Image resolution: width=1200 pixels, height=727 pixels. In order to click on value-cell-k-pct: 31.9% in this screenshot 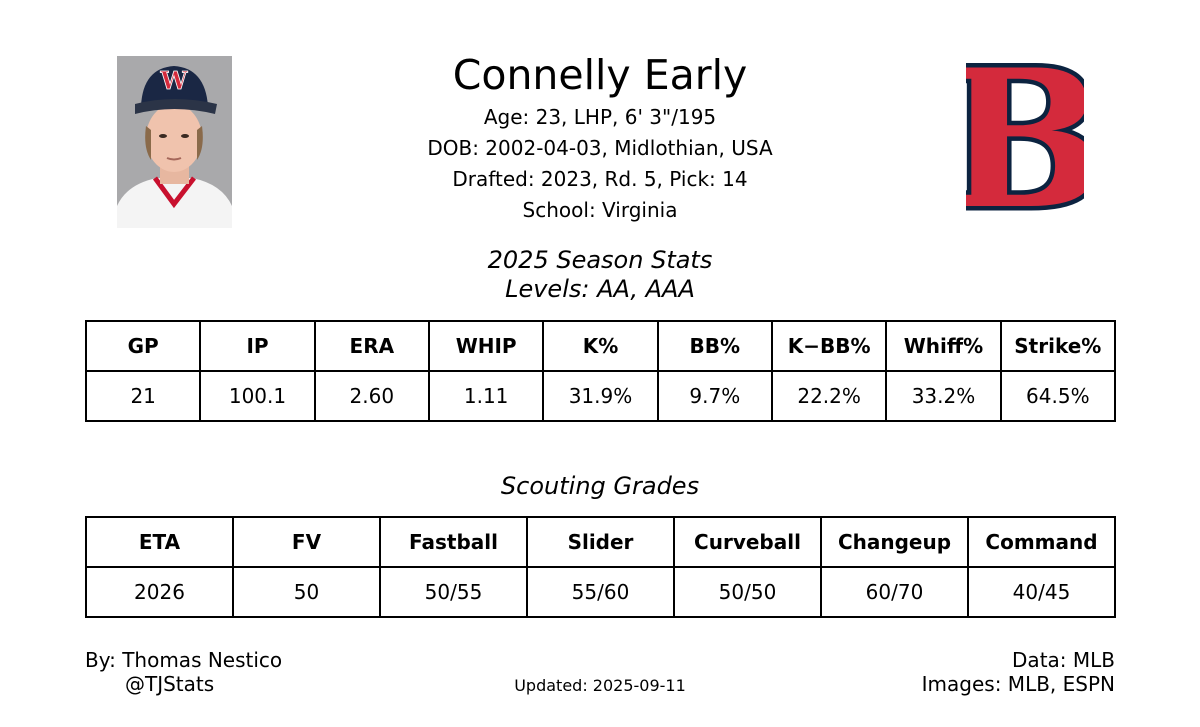, I will do `click(600, 396)`.